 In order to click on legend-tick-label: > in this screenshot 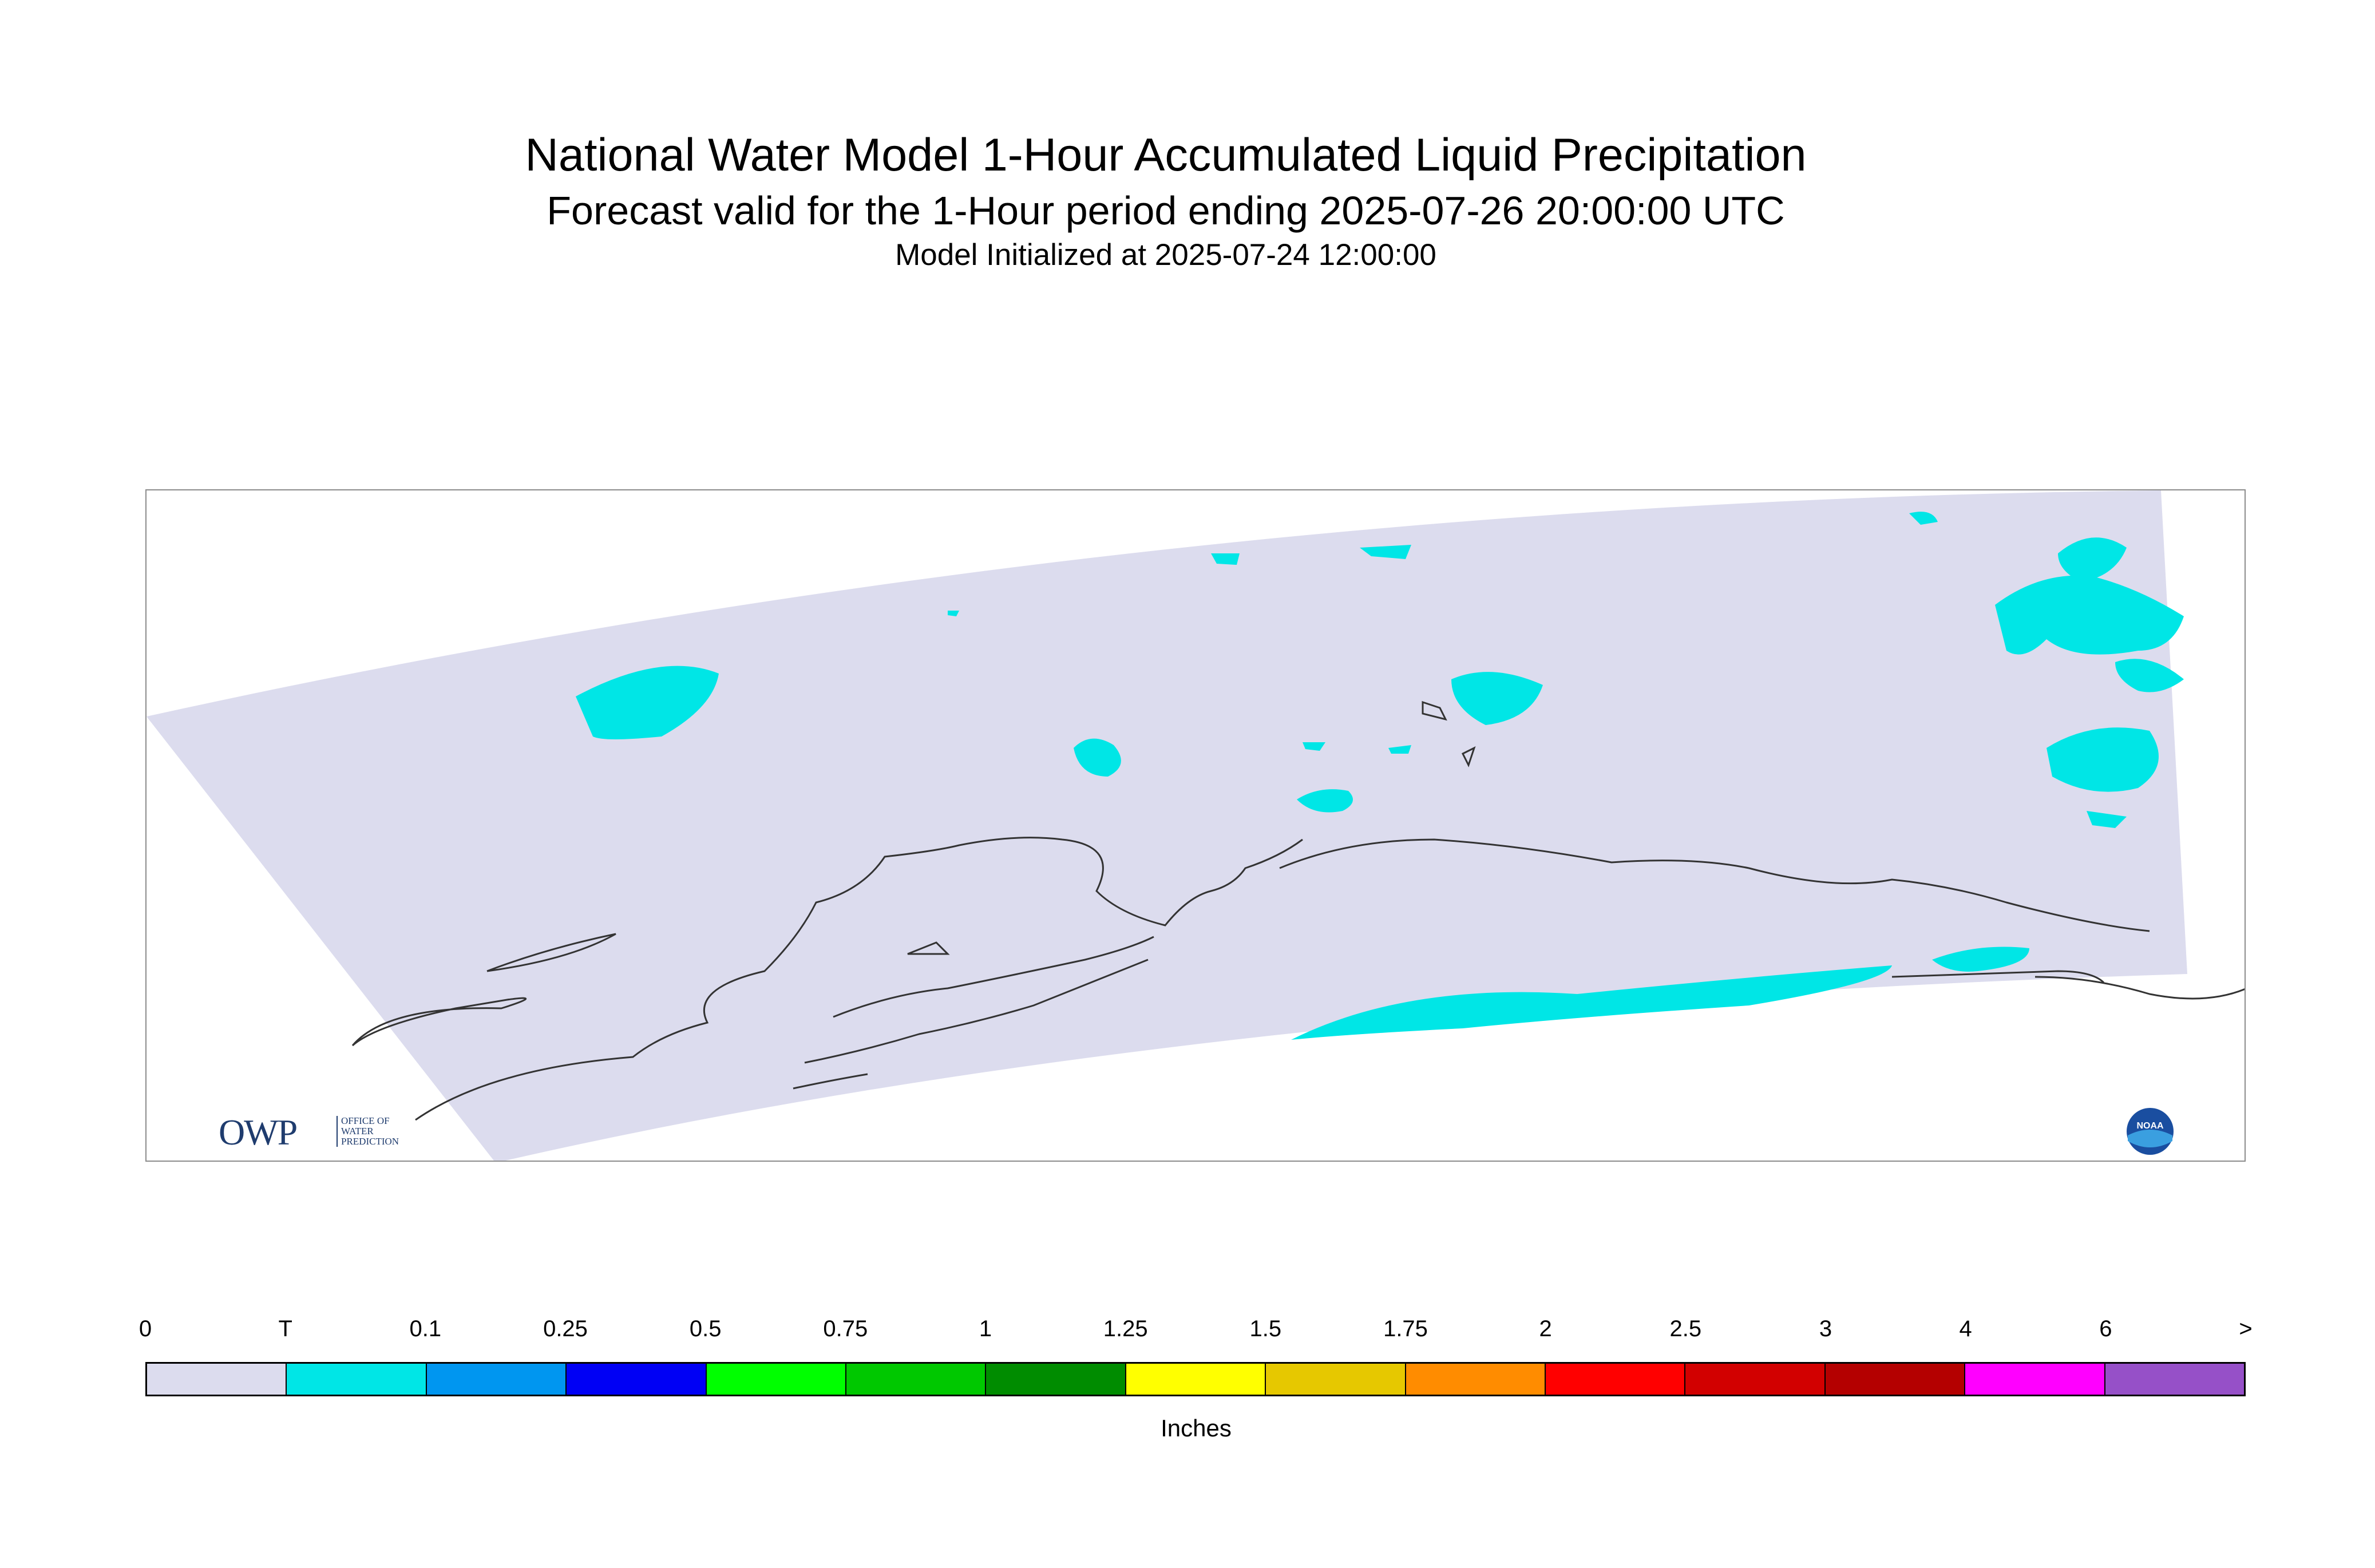, I will do `click(2246, 1328)`.